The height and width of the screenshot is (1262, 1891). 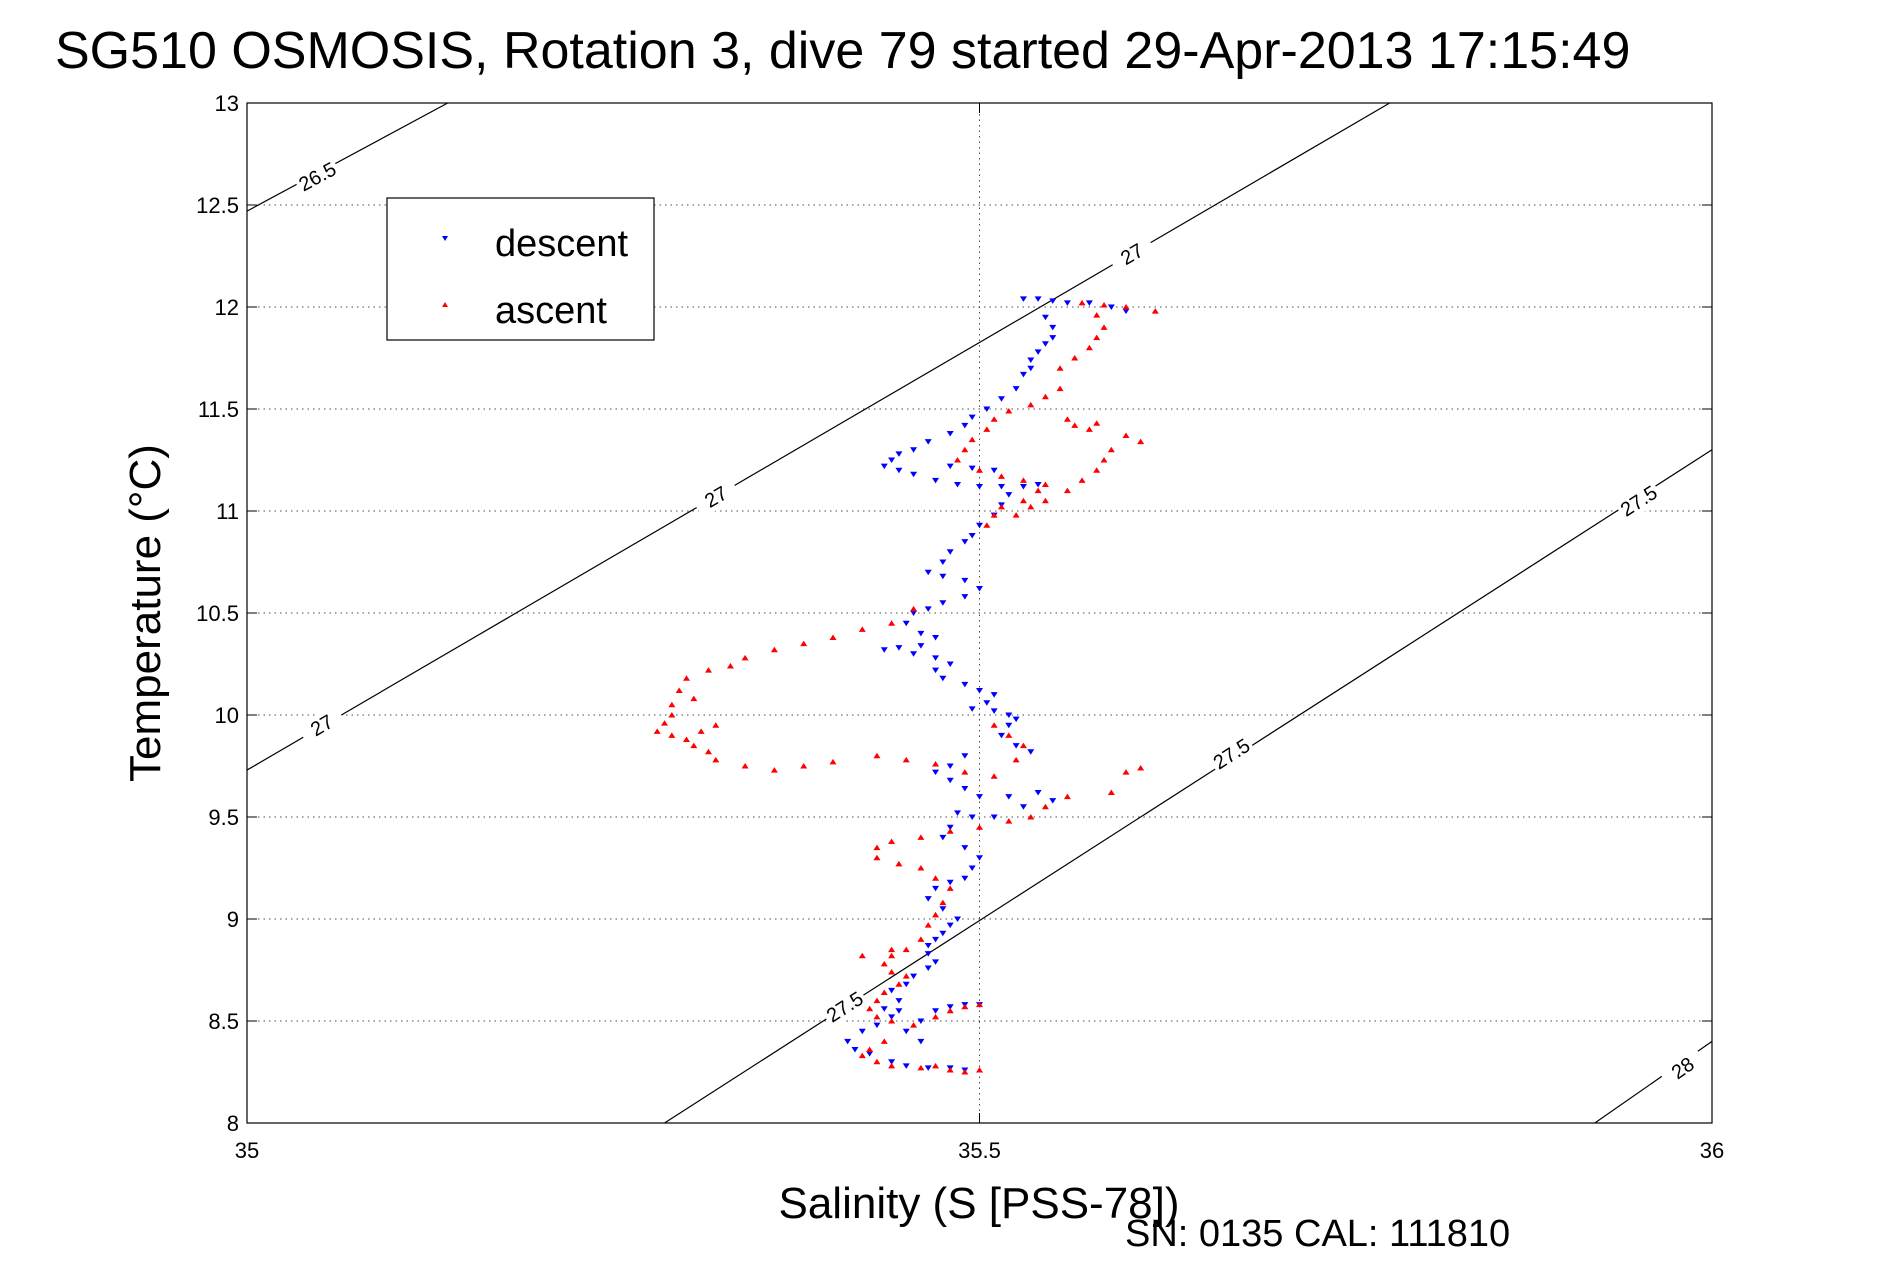 What do you see at coordinates (445, 304) in the screenshot?
I see `legend-ascent-marker` at bounding box center [445, 304].